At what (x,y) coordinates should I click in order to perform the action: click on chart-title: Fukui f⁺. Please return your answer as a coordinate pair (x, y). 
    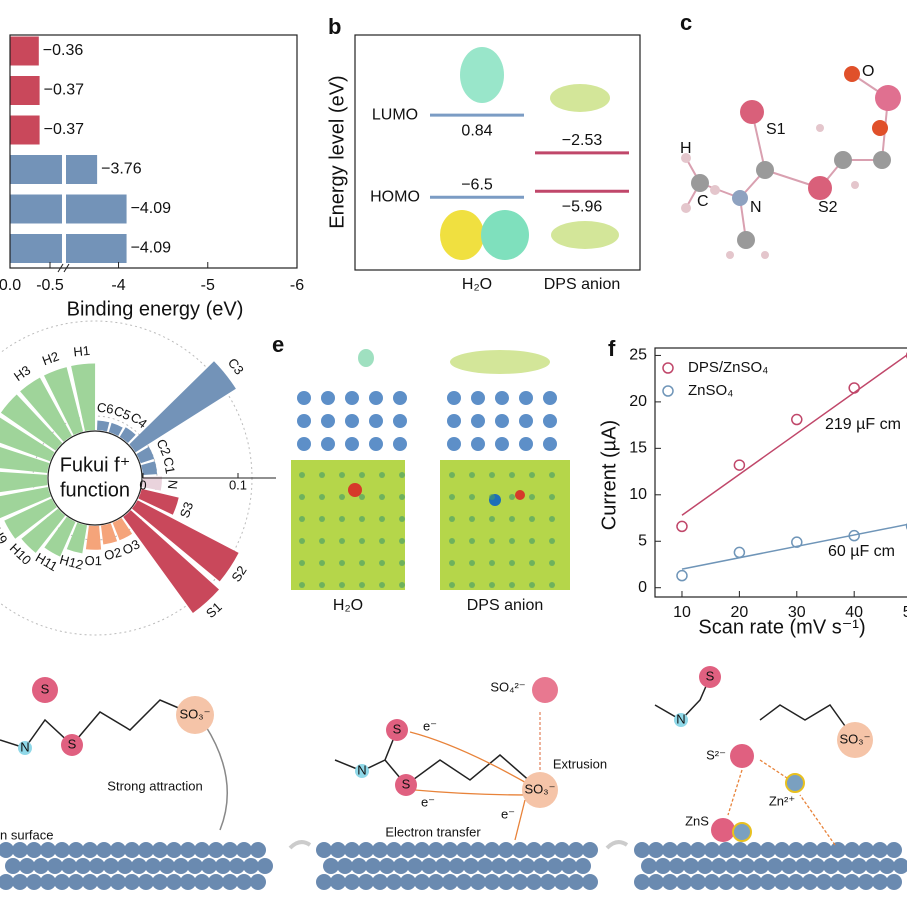
    Looking at the image, I should click on (95, 465).